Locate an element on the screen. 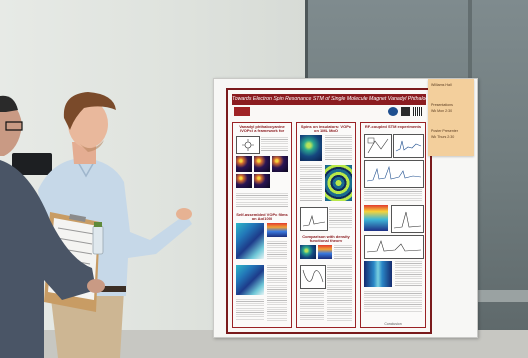 The image size is (528, 358). sticky-note-line: Wk Thurs 2:30 is located at coordinates (443, 137).